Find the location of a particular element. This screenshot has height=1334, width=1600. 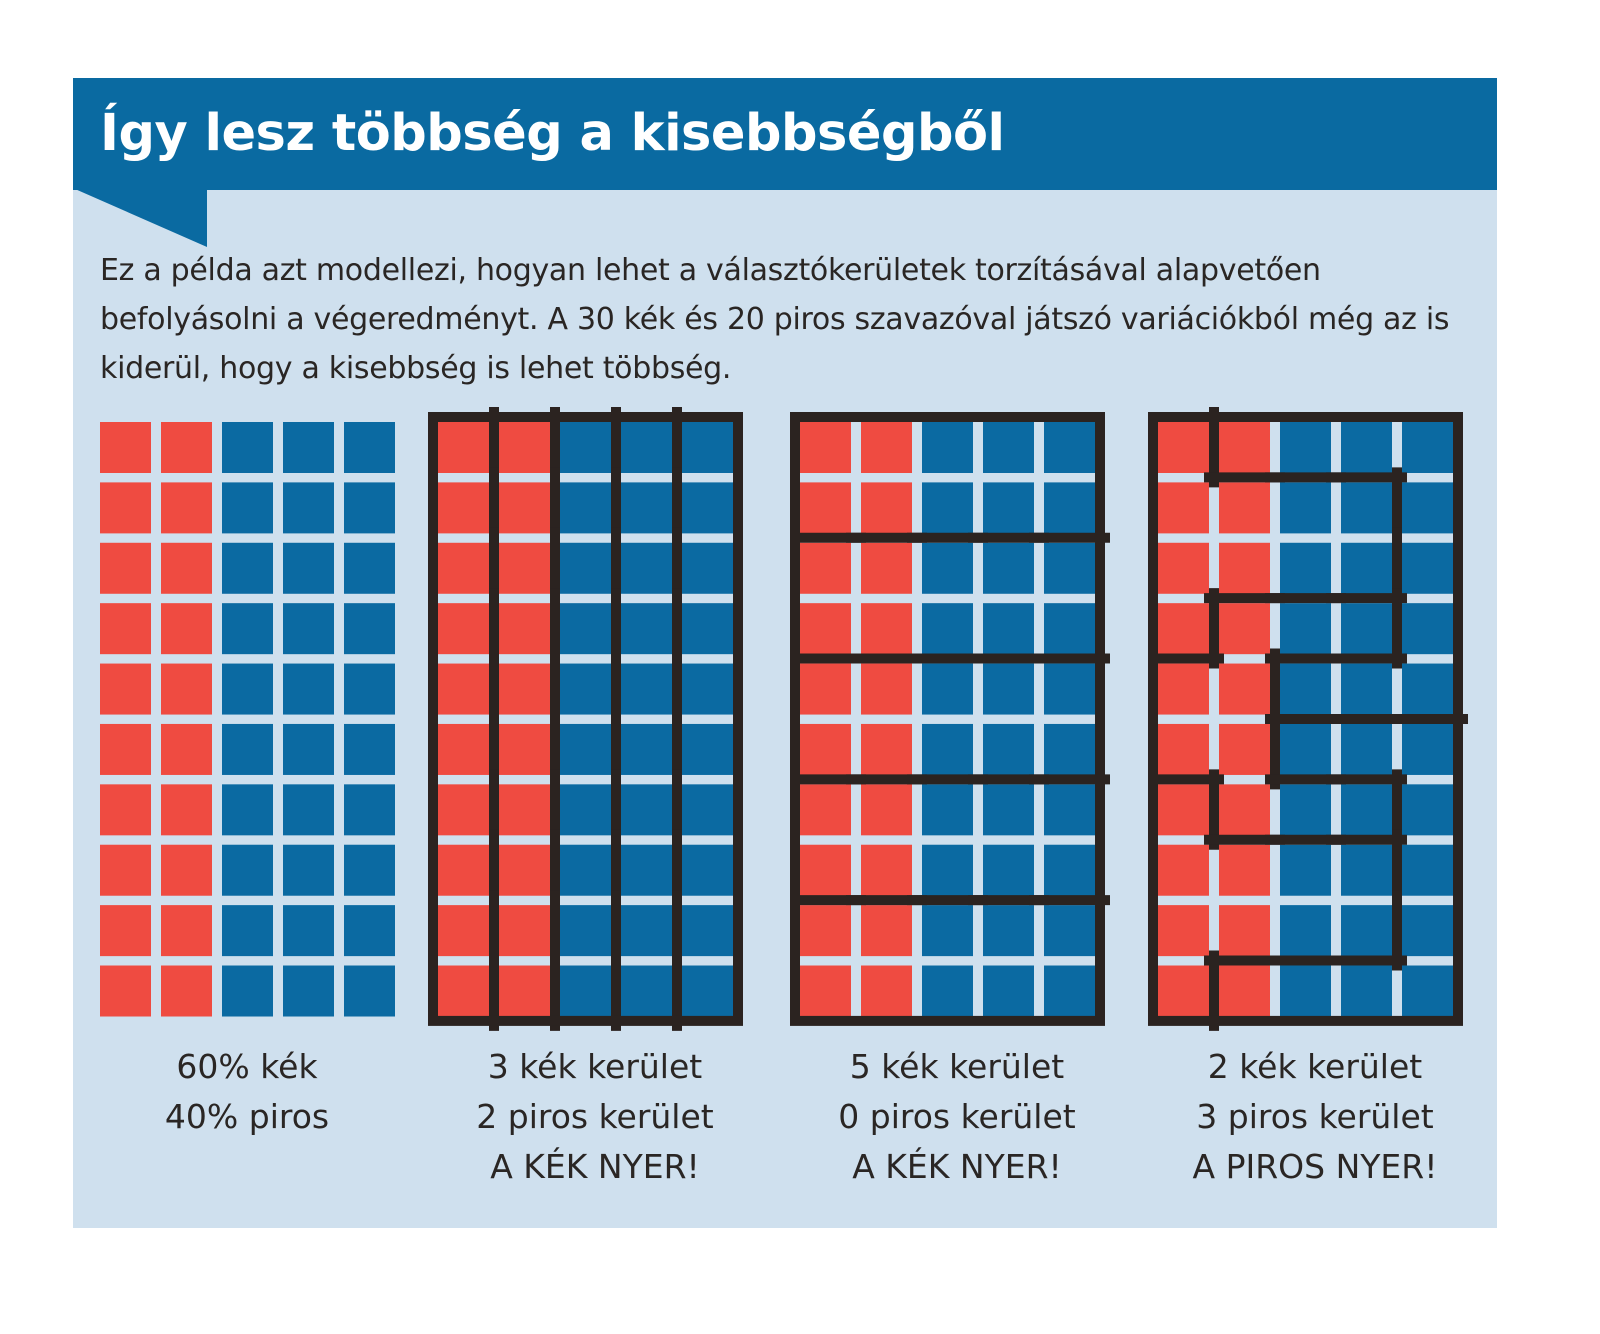

caption-line: 2 piros kerület is located at coordinates (595, 1116).